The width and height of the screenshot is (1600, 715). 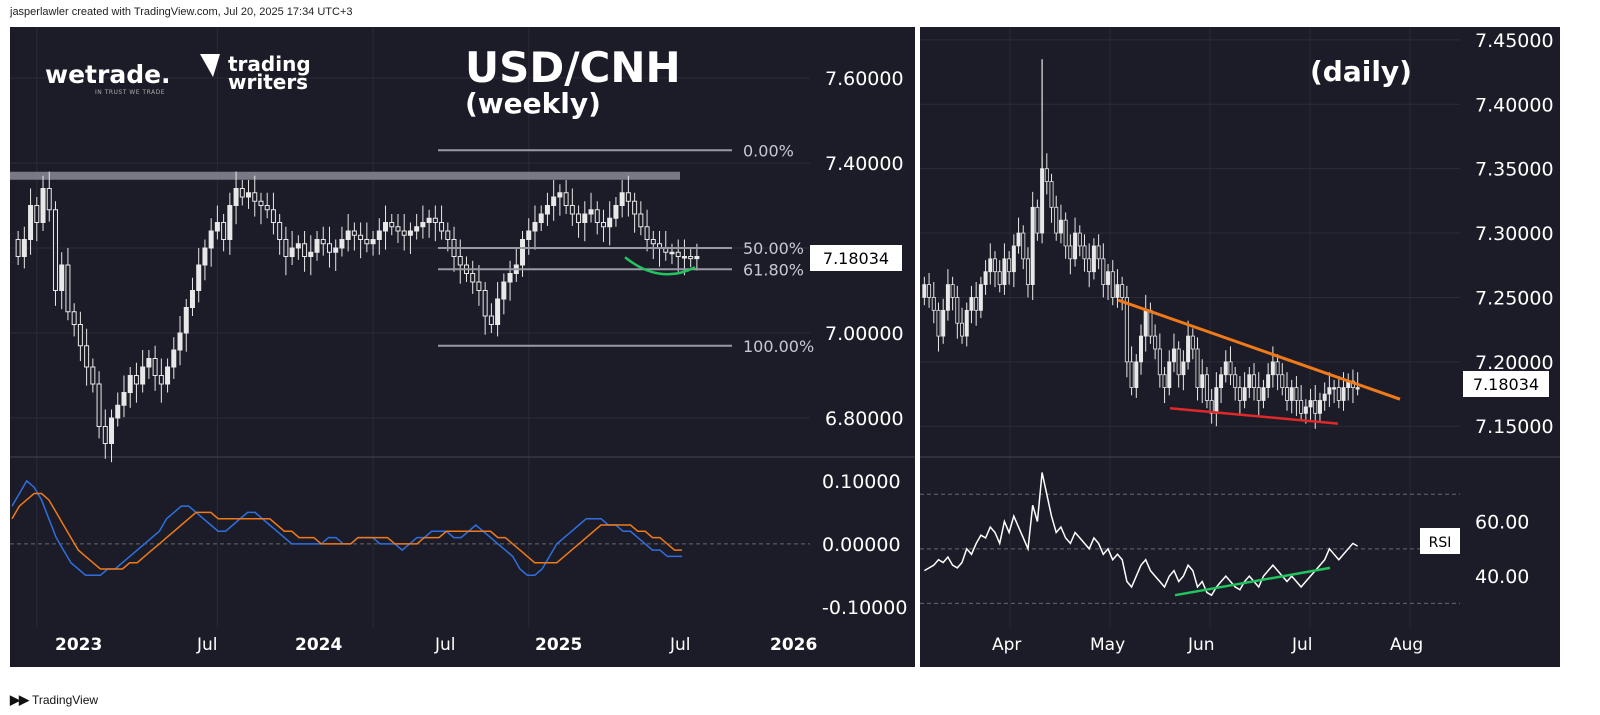 What do you see at coordinates (917, 347) in the screenshot?
I see `panel-divider` at bounding box center [917, 347].